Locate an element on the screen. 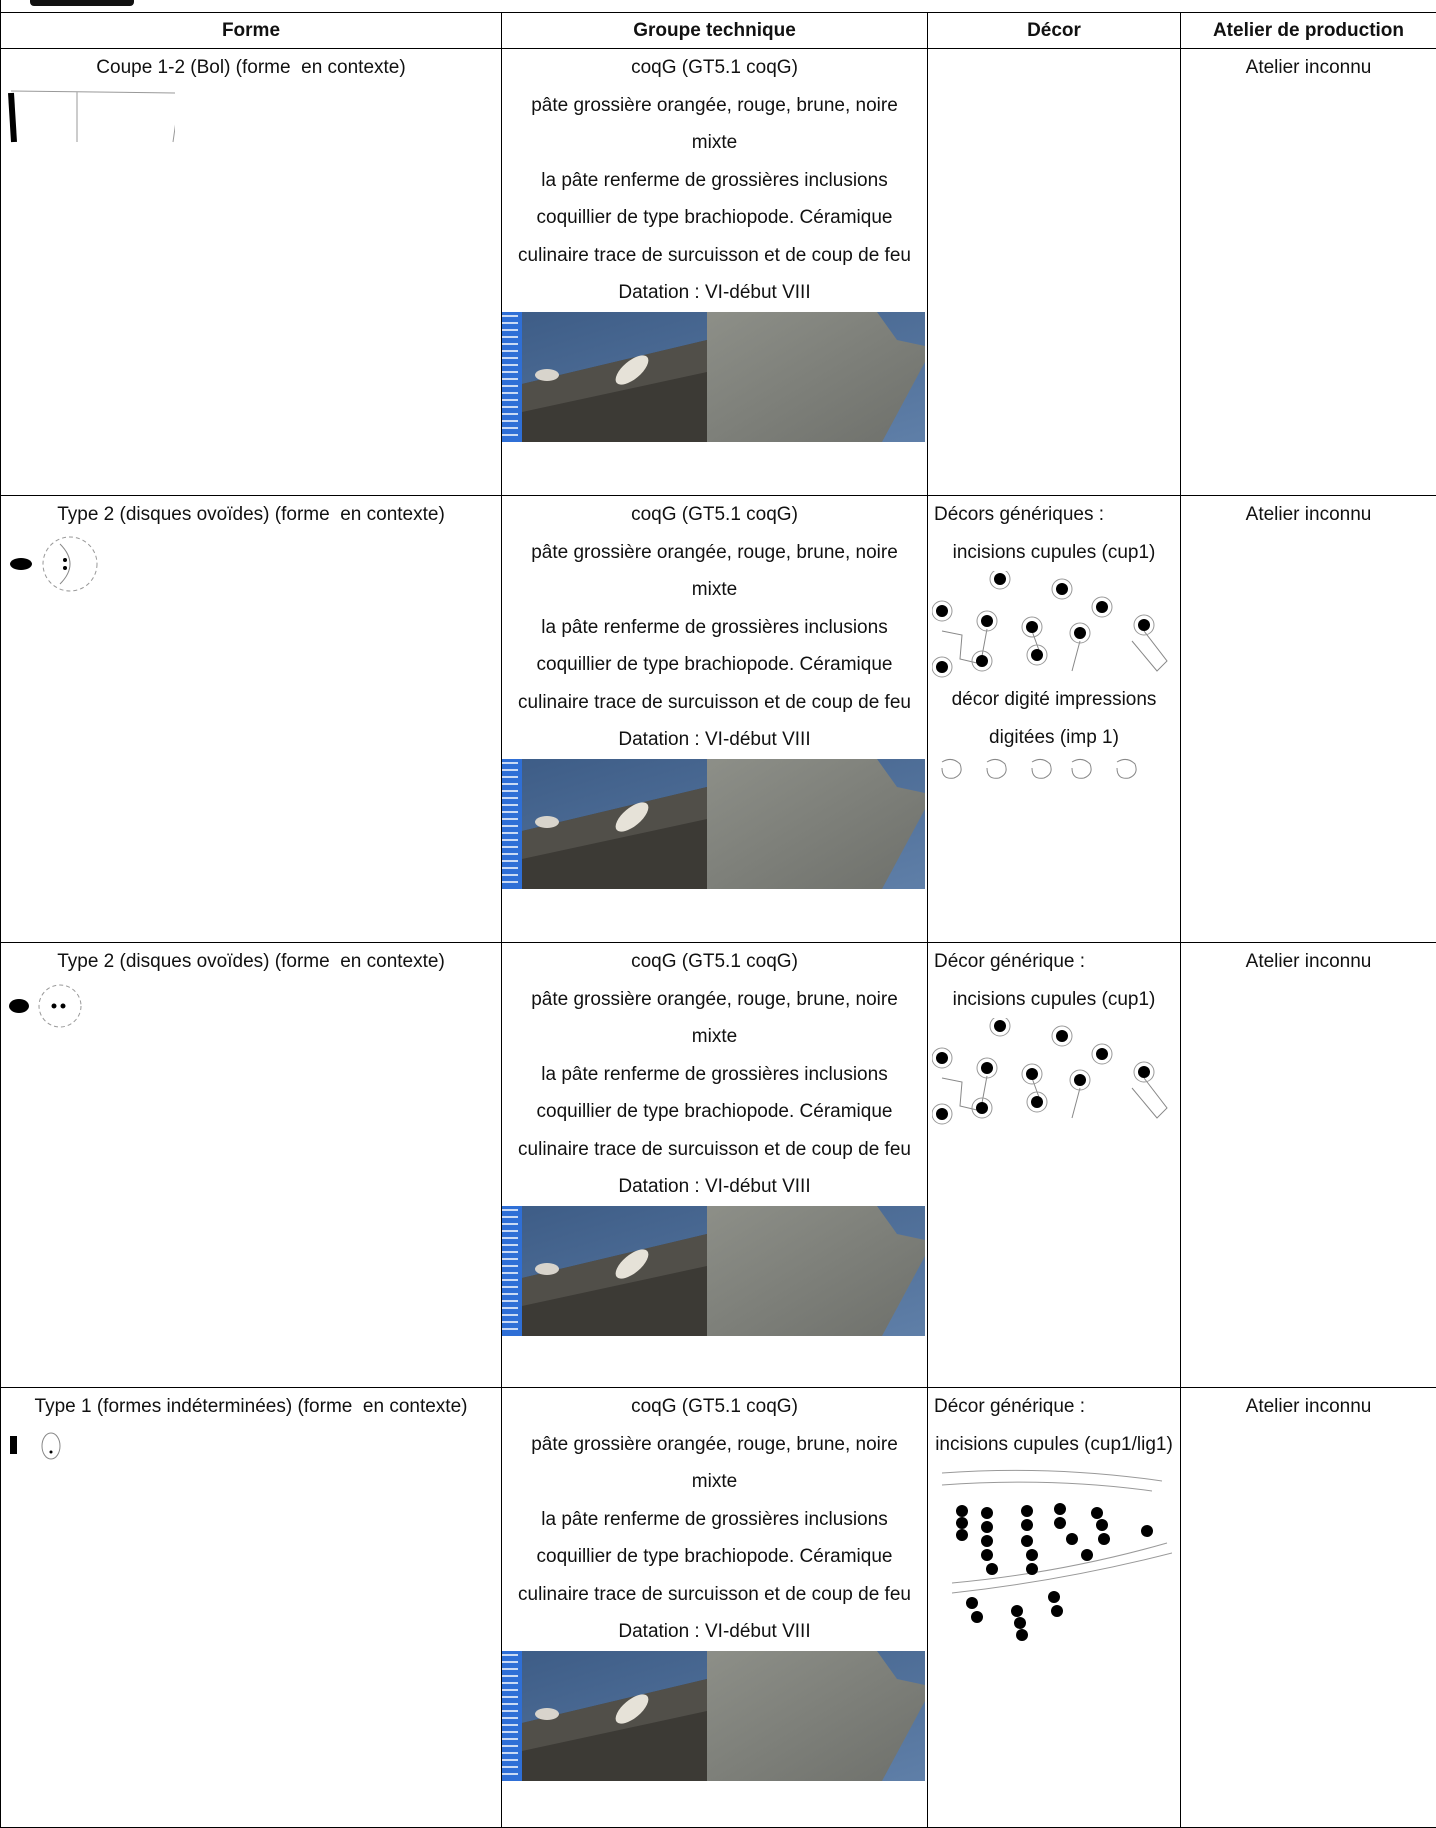 Image resolution: width=1436 pixels, height=1828 pixels. column-header: Forme is located at coordinates (251, 31).